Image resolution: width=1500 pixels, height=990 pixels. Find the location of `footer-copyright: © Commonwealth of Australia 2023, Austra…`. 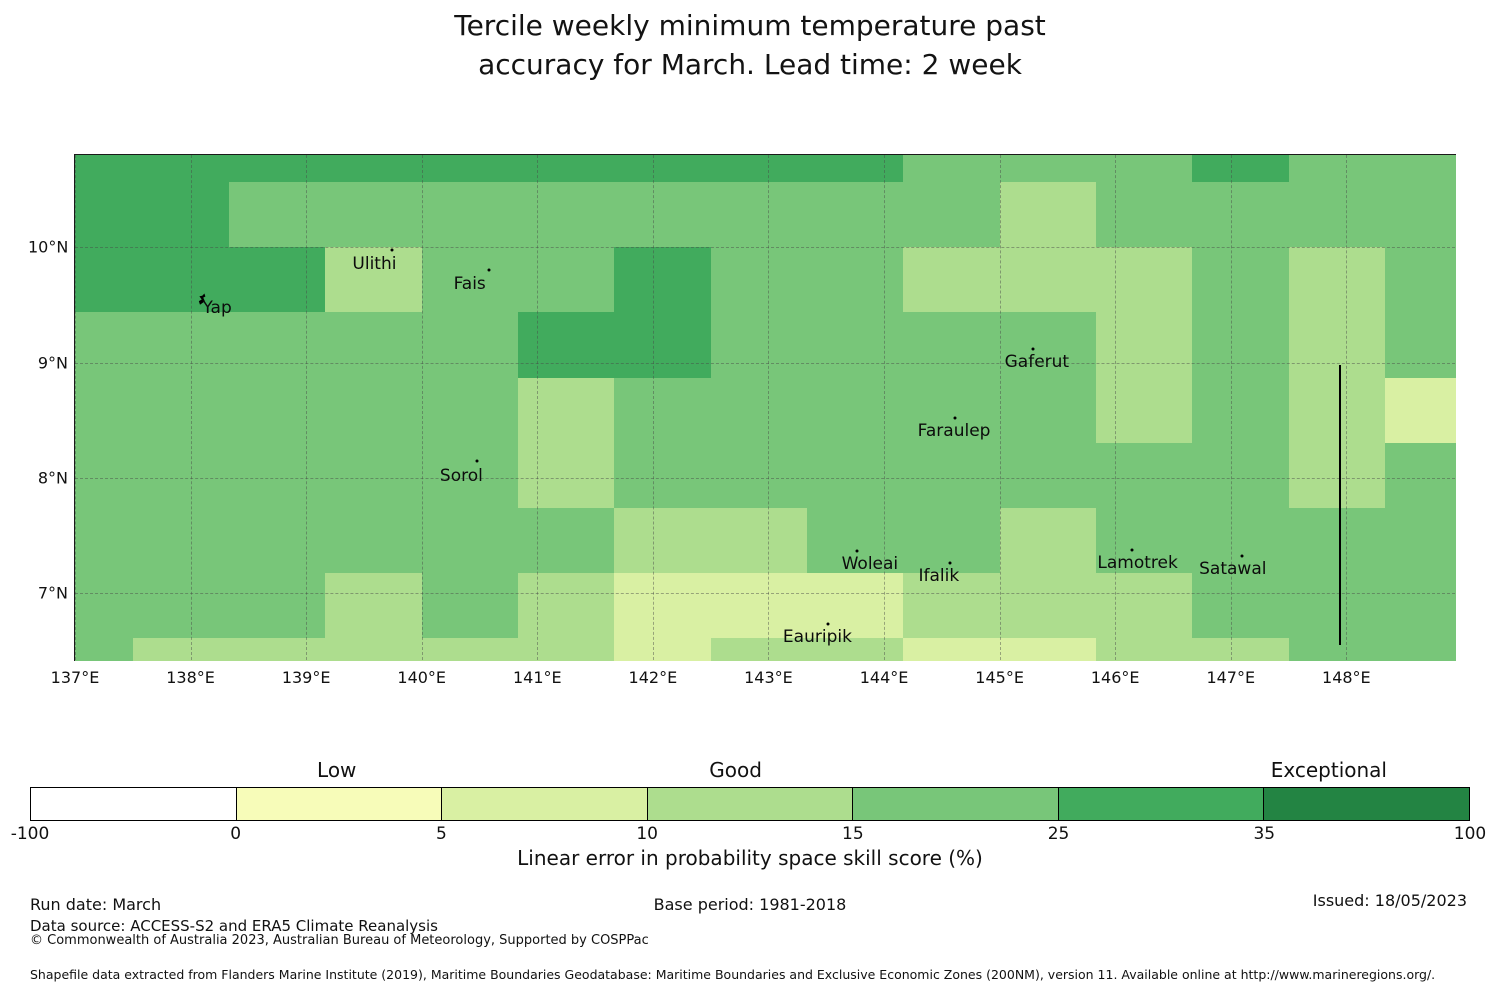

footer-copyright: © Commonwealth of Australia 2023, Austra… is located at coordinates (339, 940).